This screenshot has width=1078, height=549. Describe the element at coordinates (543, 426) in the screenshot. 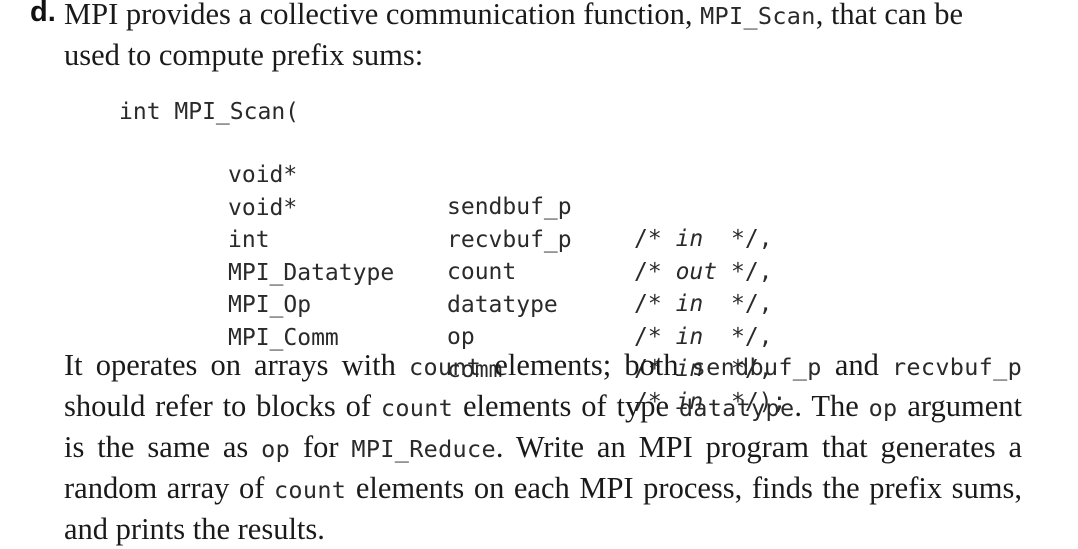

I see `body-text: argument is the same as` at that location.